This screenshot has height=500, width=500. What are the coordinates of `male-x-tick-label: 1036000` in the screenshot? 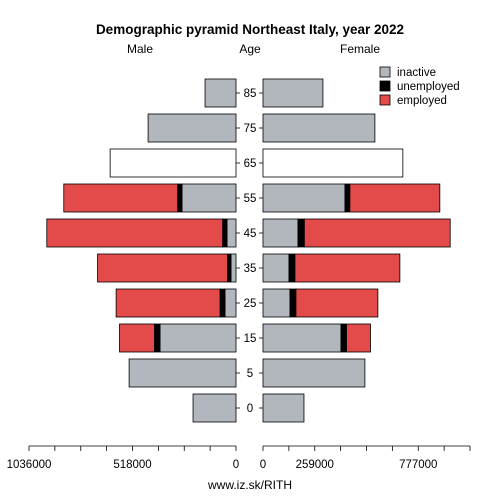 It's located at (29, 465).